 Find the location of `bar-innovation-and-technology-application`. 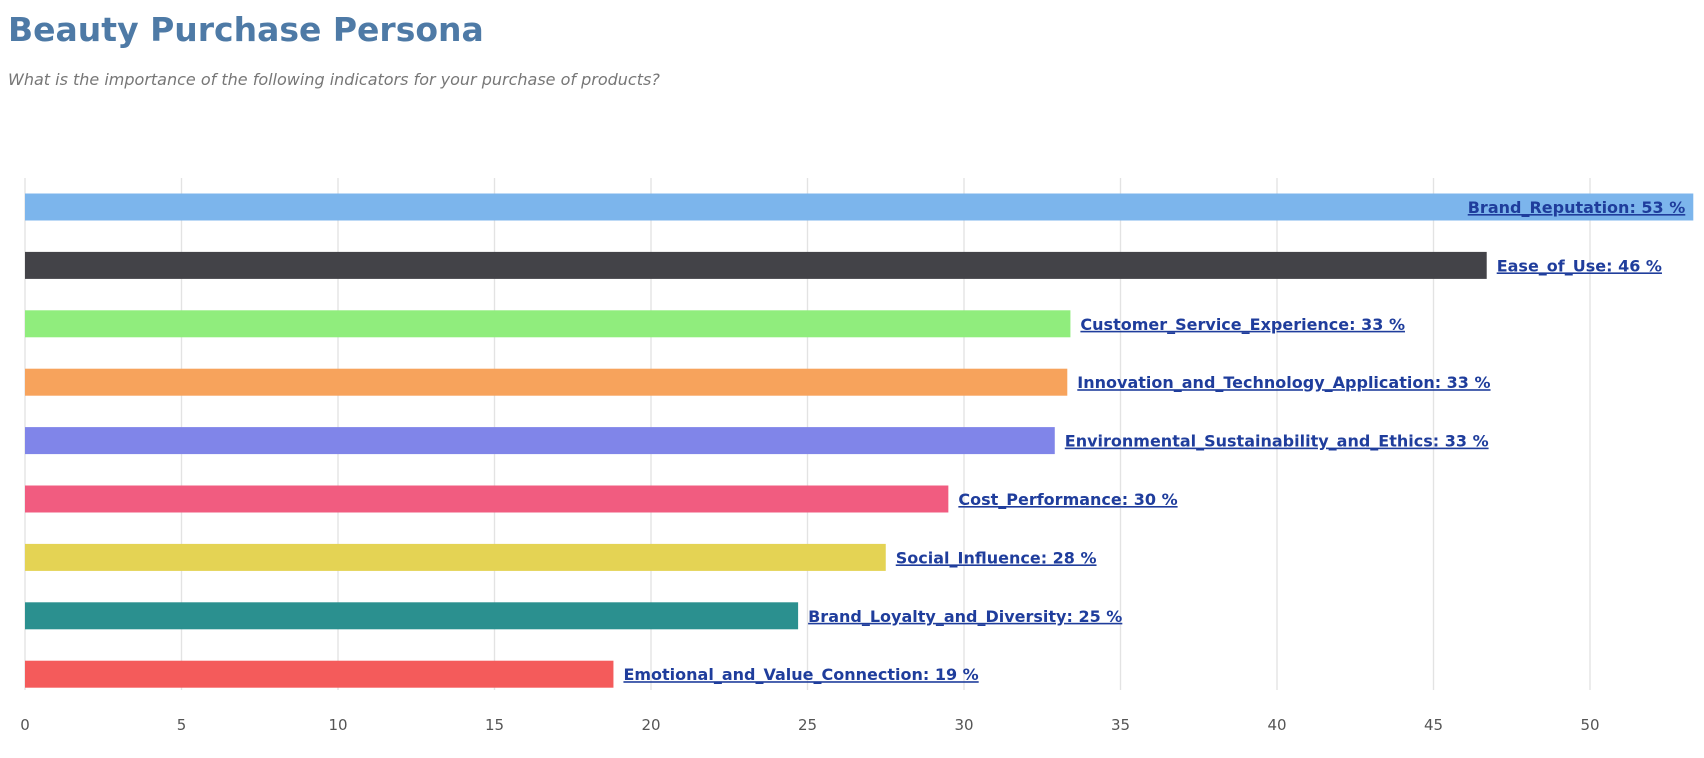

bar-innovation-and-technology-application is located at coordinates (546, 382).